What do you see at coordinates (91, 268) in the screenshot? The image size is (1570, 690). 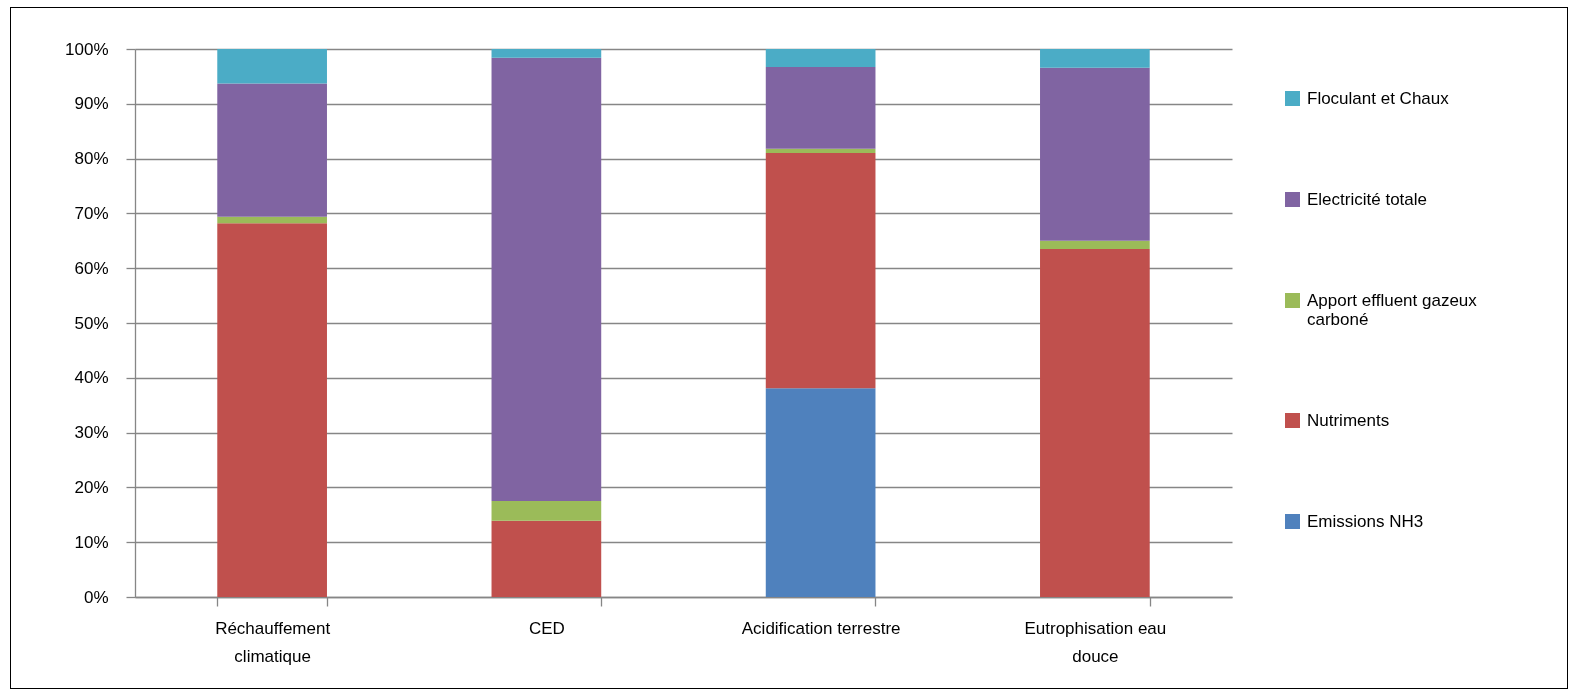 I see `y-tick-label: 60%` at bounding box center [91, 268].